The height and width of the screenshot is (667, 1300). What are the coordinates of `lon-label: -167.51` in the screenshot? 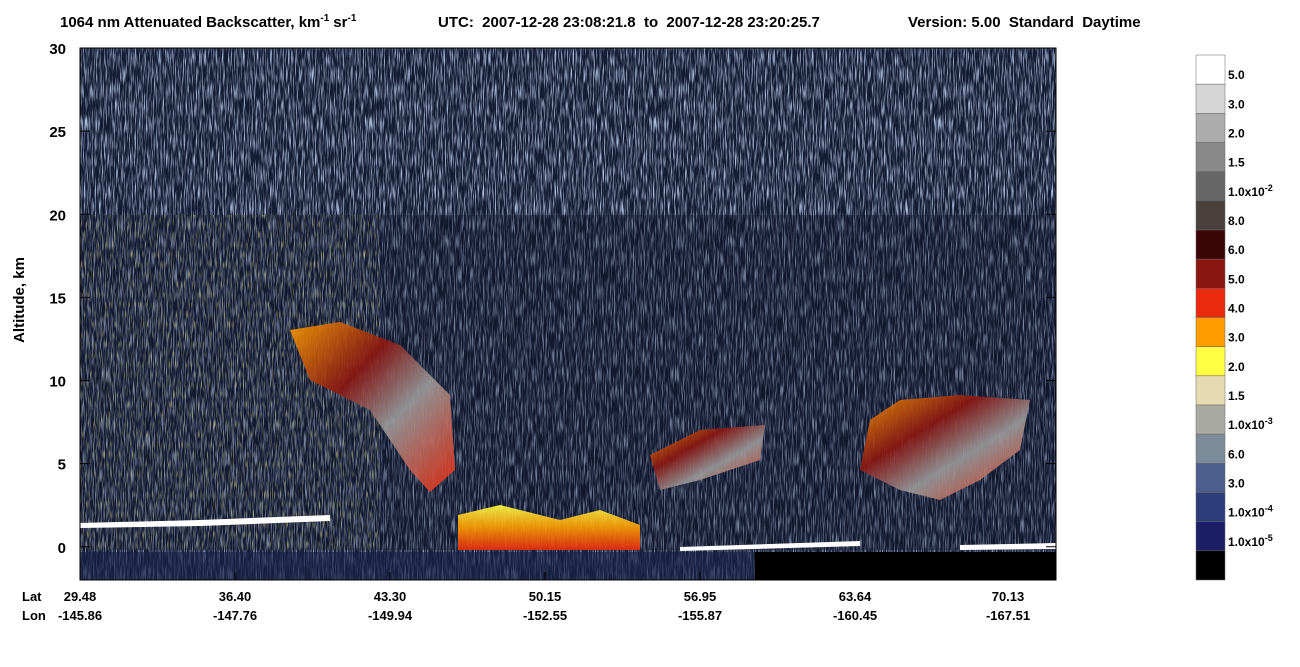 It's located at (1008, 615).